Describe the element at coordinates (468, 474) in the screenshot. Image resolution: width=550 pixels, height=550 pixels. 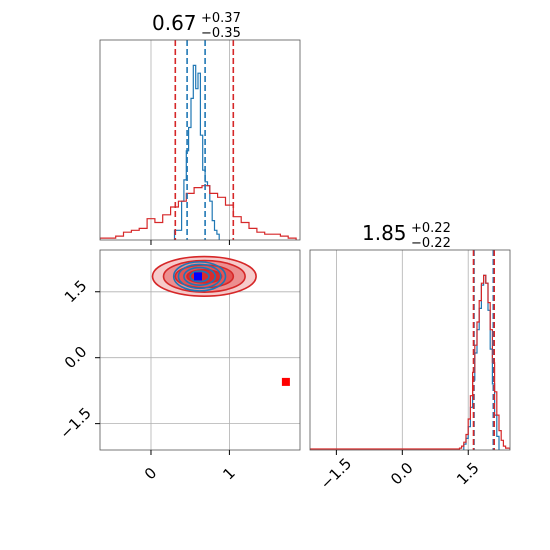
I see `br-xtick-label-2: 1.5` at that location.